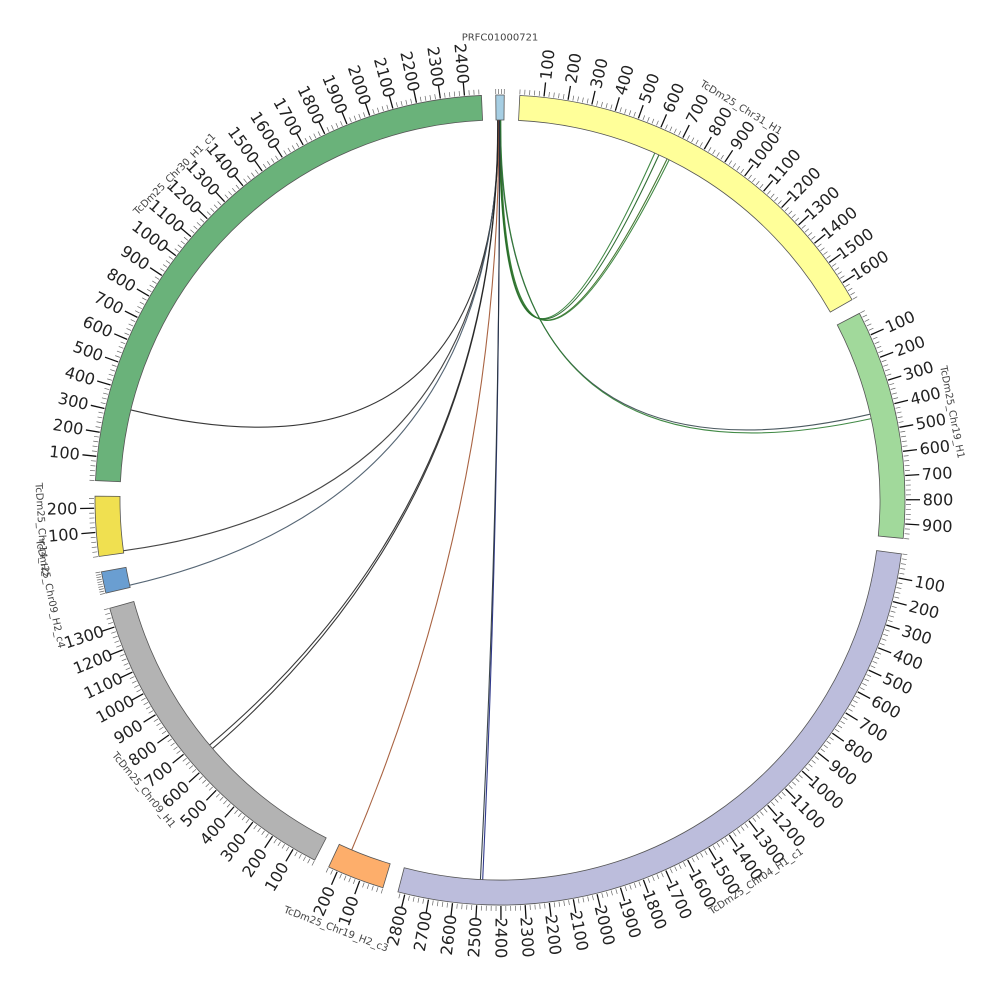  Describe the element at coordinates (500, 107) in the screenshot. I see `segment-prfc` at that location.